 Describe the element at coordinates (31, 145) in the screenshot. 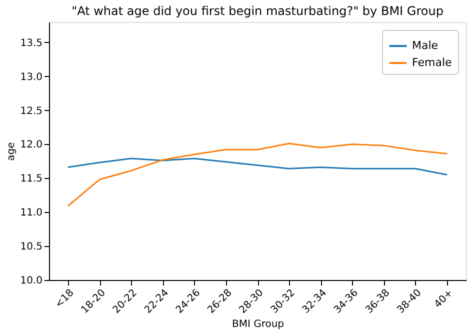

I see `y-tick-label: 12.0` at that location.